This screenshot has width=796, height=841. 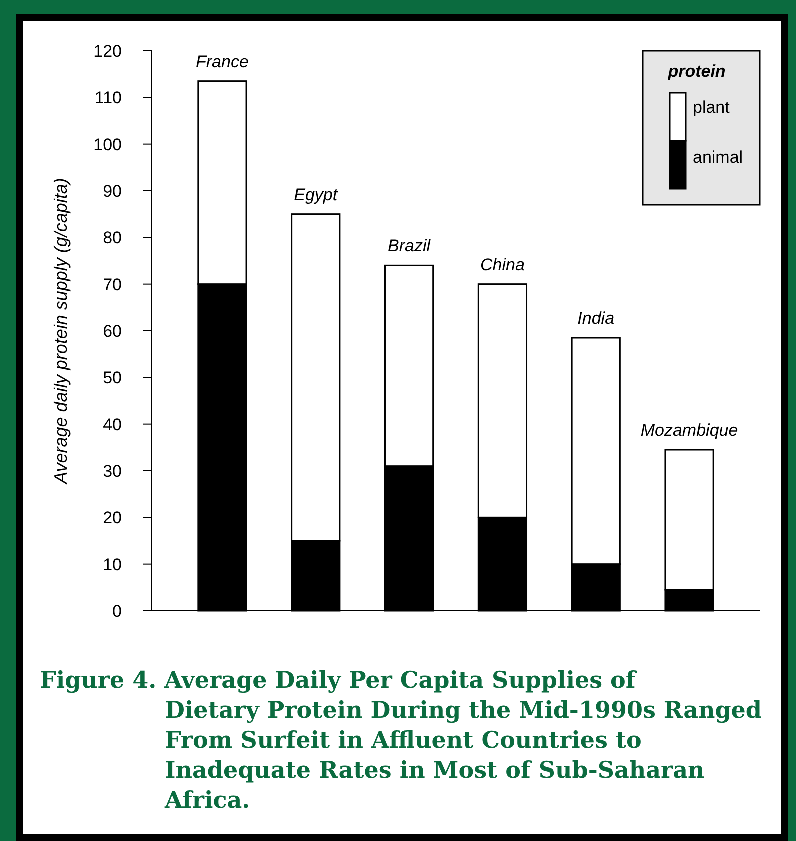 I want to click on y-tick-label: 120, so click(x=108, y=51).